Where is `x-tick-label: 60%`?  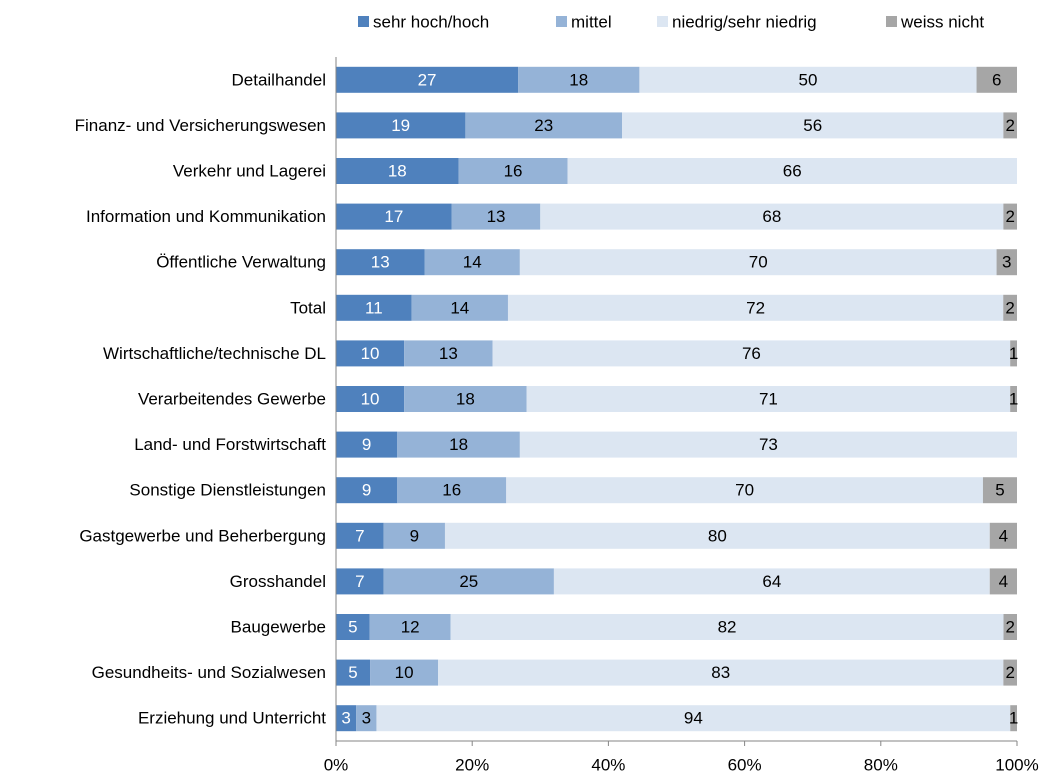 x-tick-label: 60% is located at coordinates (745, 765).